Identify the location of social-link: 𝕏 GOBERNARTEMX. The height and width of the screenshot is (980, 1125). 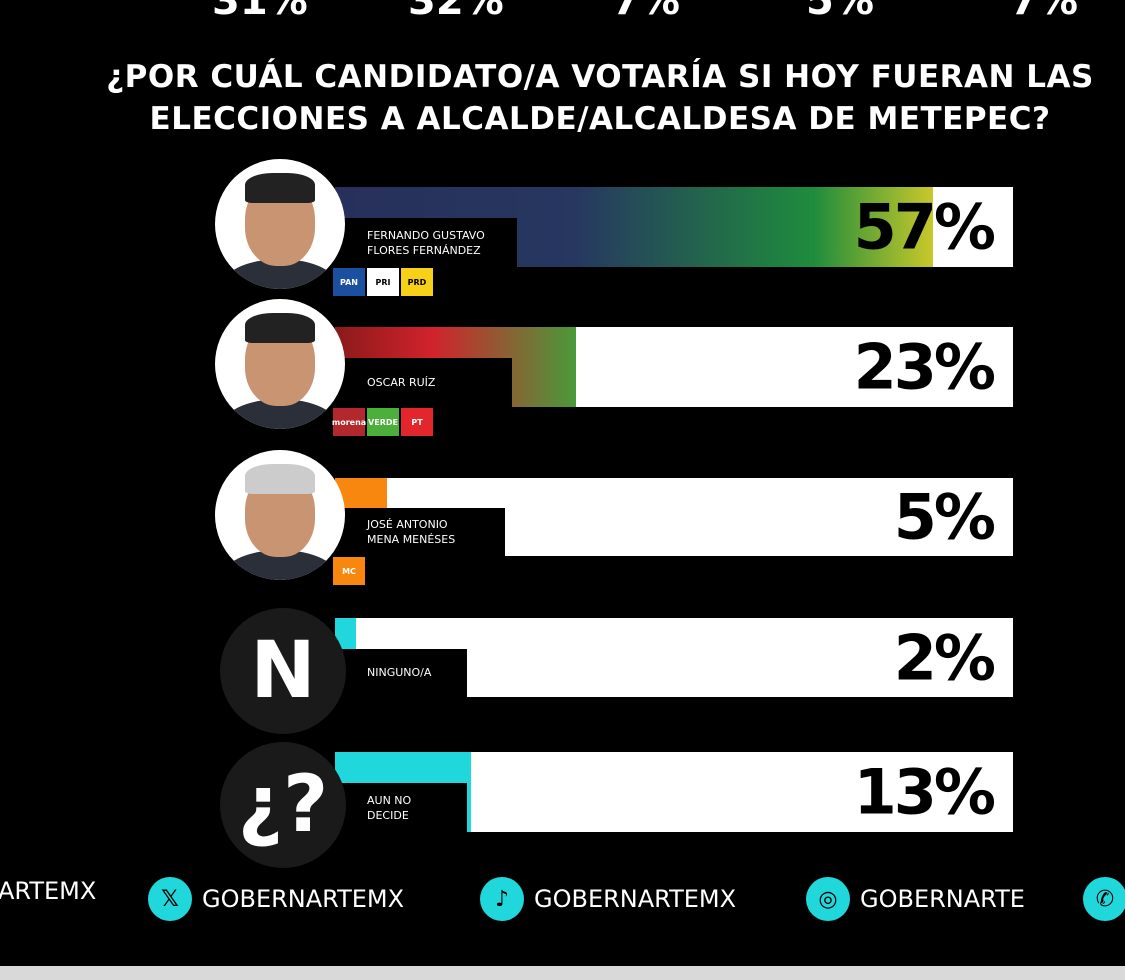
(276, 899).